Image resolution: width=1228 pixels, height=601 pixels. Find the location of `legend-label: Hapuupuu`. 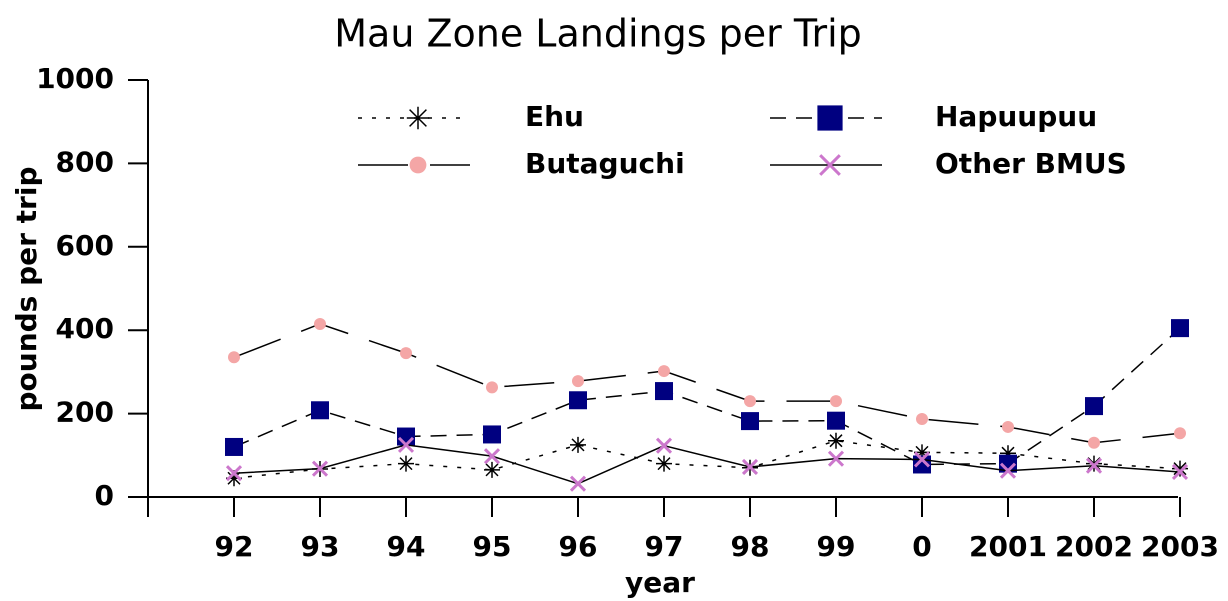

legend-label: Hapuupuu is located at coordinates (1016, 116).